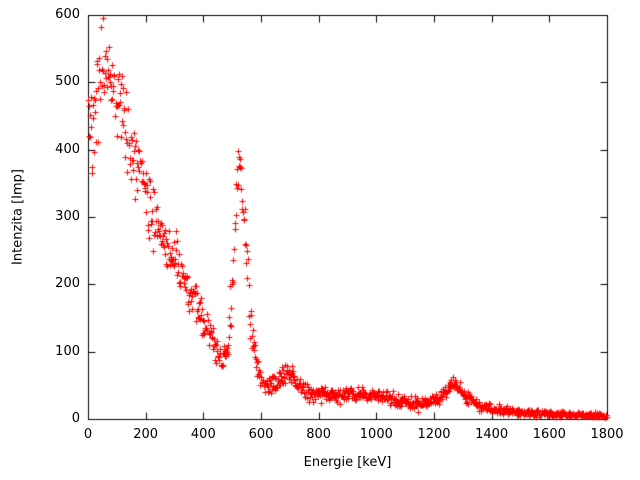 This screenshot has width=640, height=480. What do you see at coordinates (146, 434) in the screenshot?
I see `x-tick-label: 200` at bounding box center [146, 434].